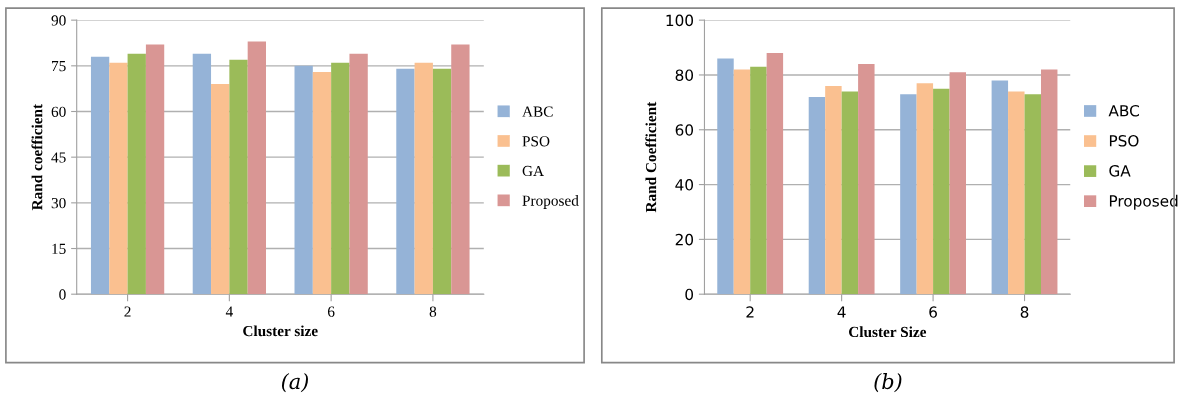  Describe the element at coordinates (37, 157) in the screenshot. I see `y-axis-title: Rand coefficient` at that location.